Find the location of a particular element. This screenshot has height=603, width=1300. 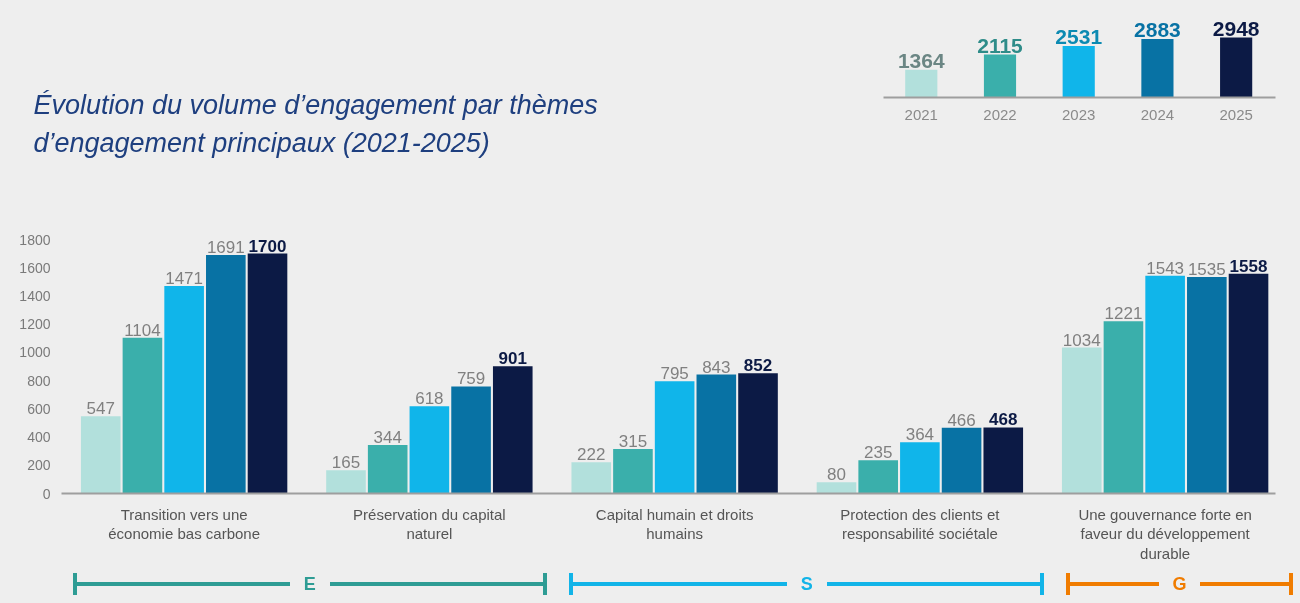

data-label: 165 is located at coordinates (346, 463).